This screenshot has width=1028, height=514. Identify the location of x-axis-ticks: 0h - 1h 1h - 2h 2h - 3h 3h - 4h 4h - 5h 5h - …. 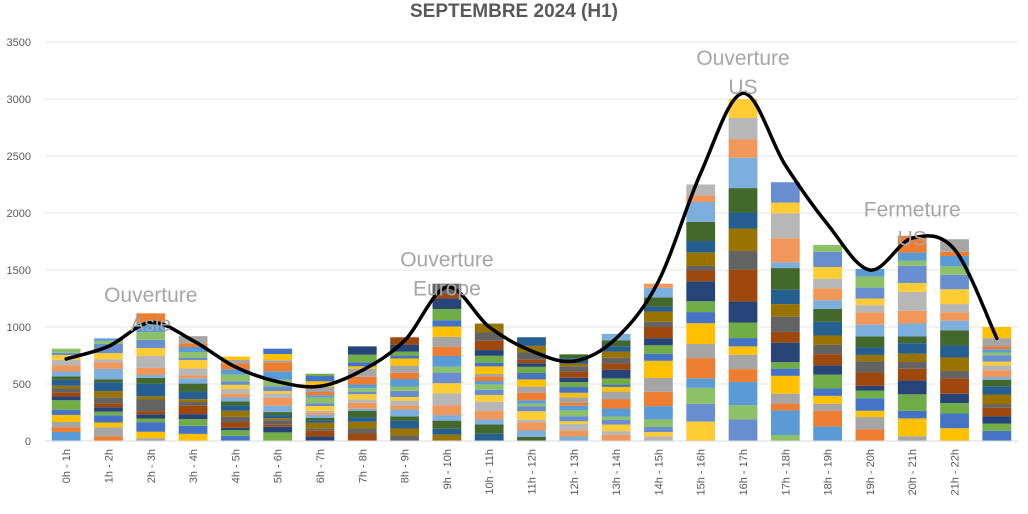
(511, 472).